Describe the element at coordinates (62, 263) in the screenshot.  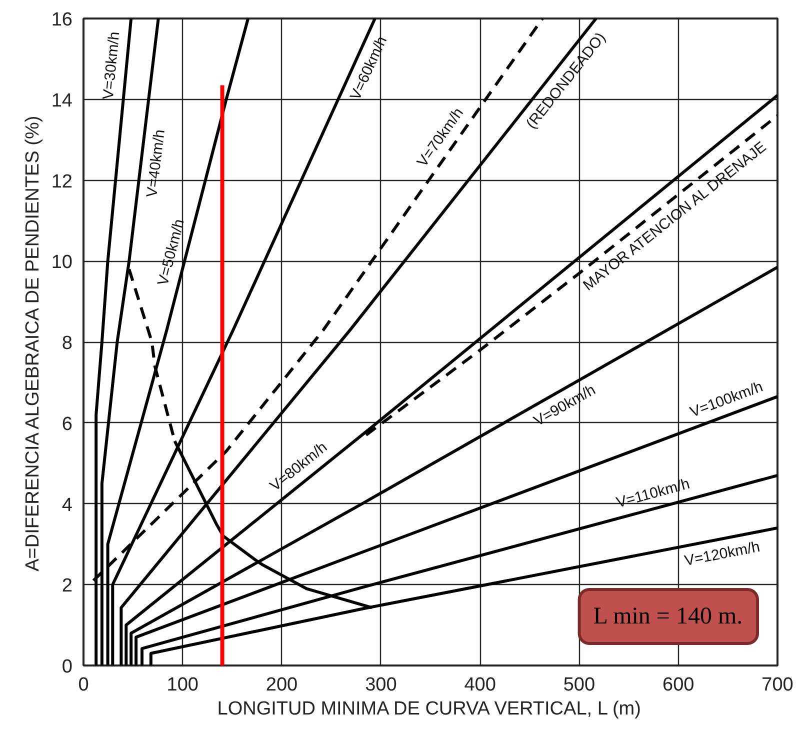
I see `y-tick-label: 10` at that location.